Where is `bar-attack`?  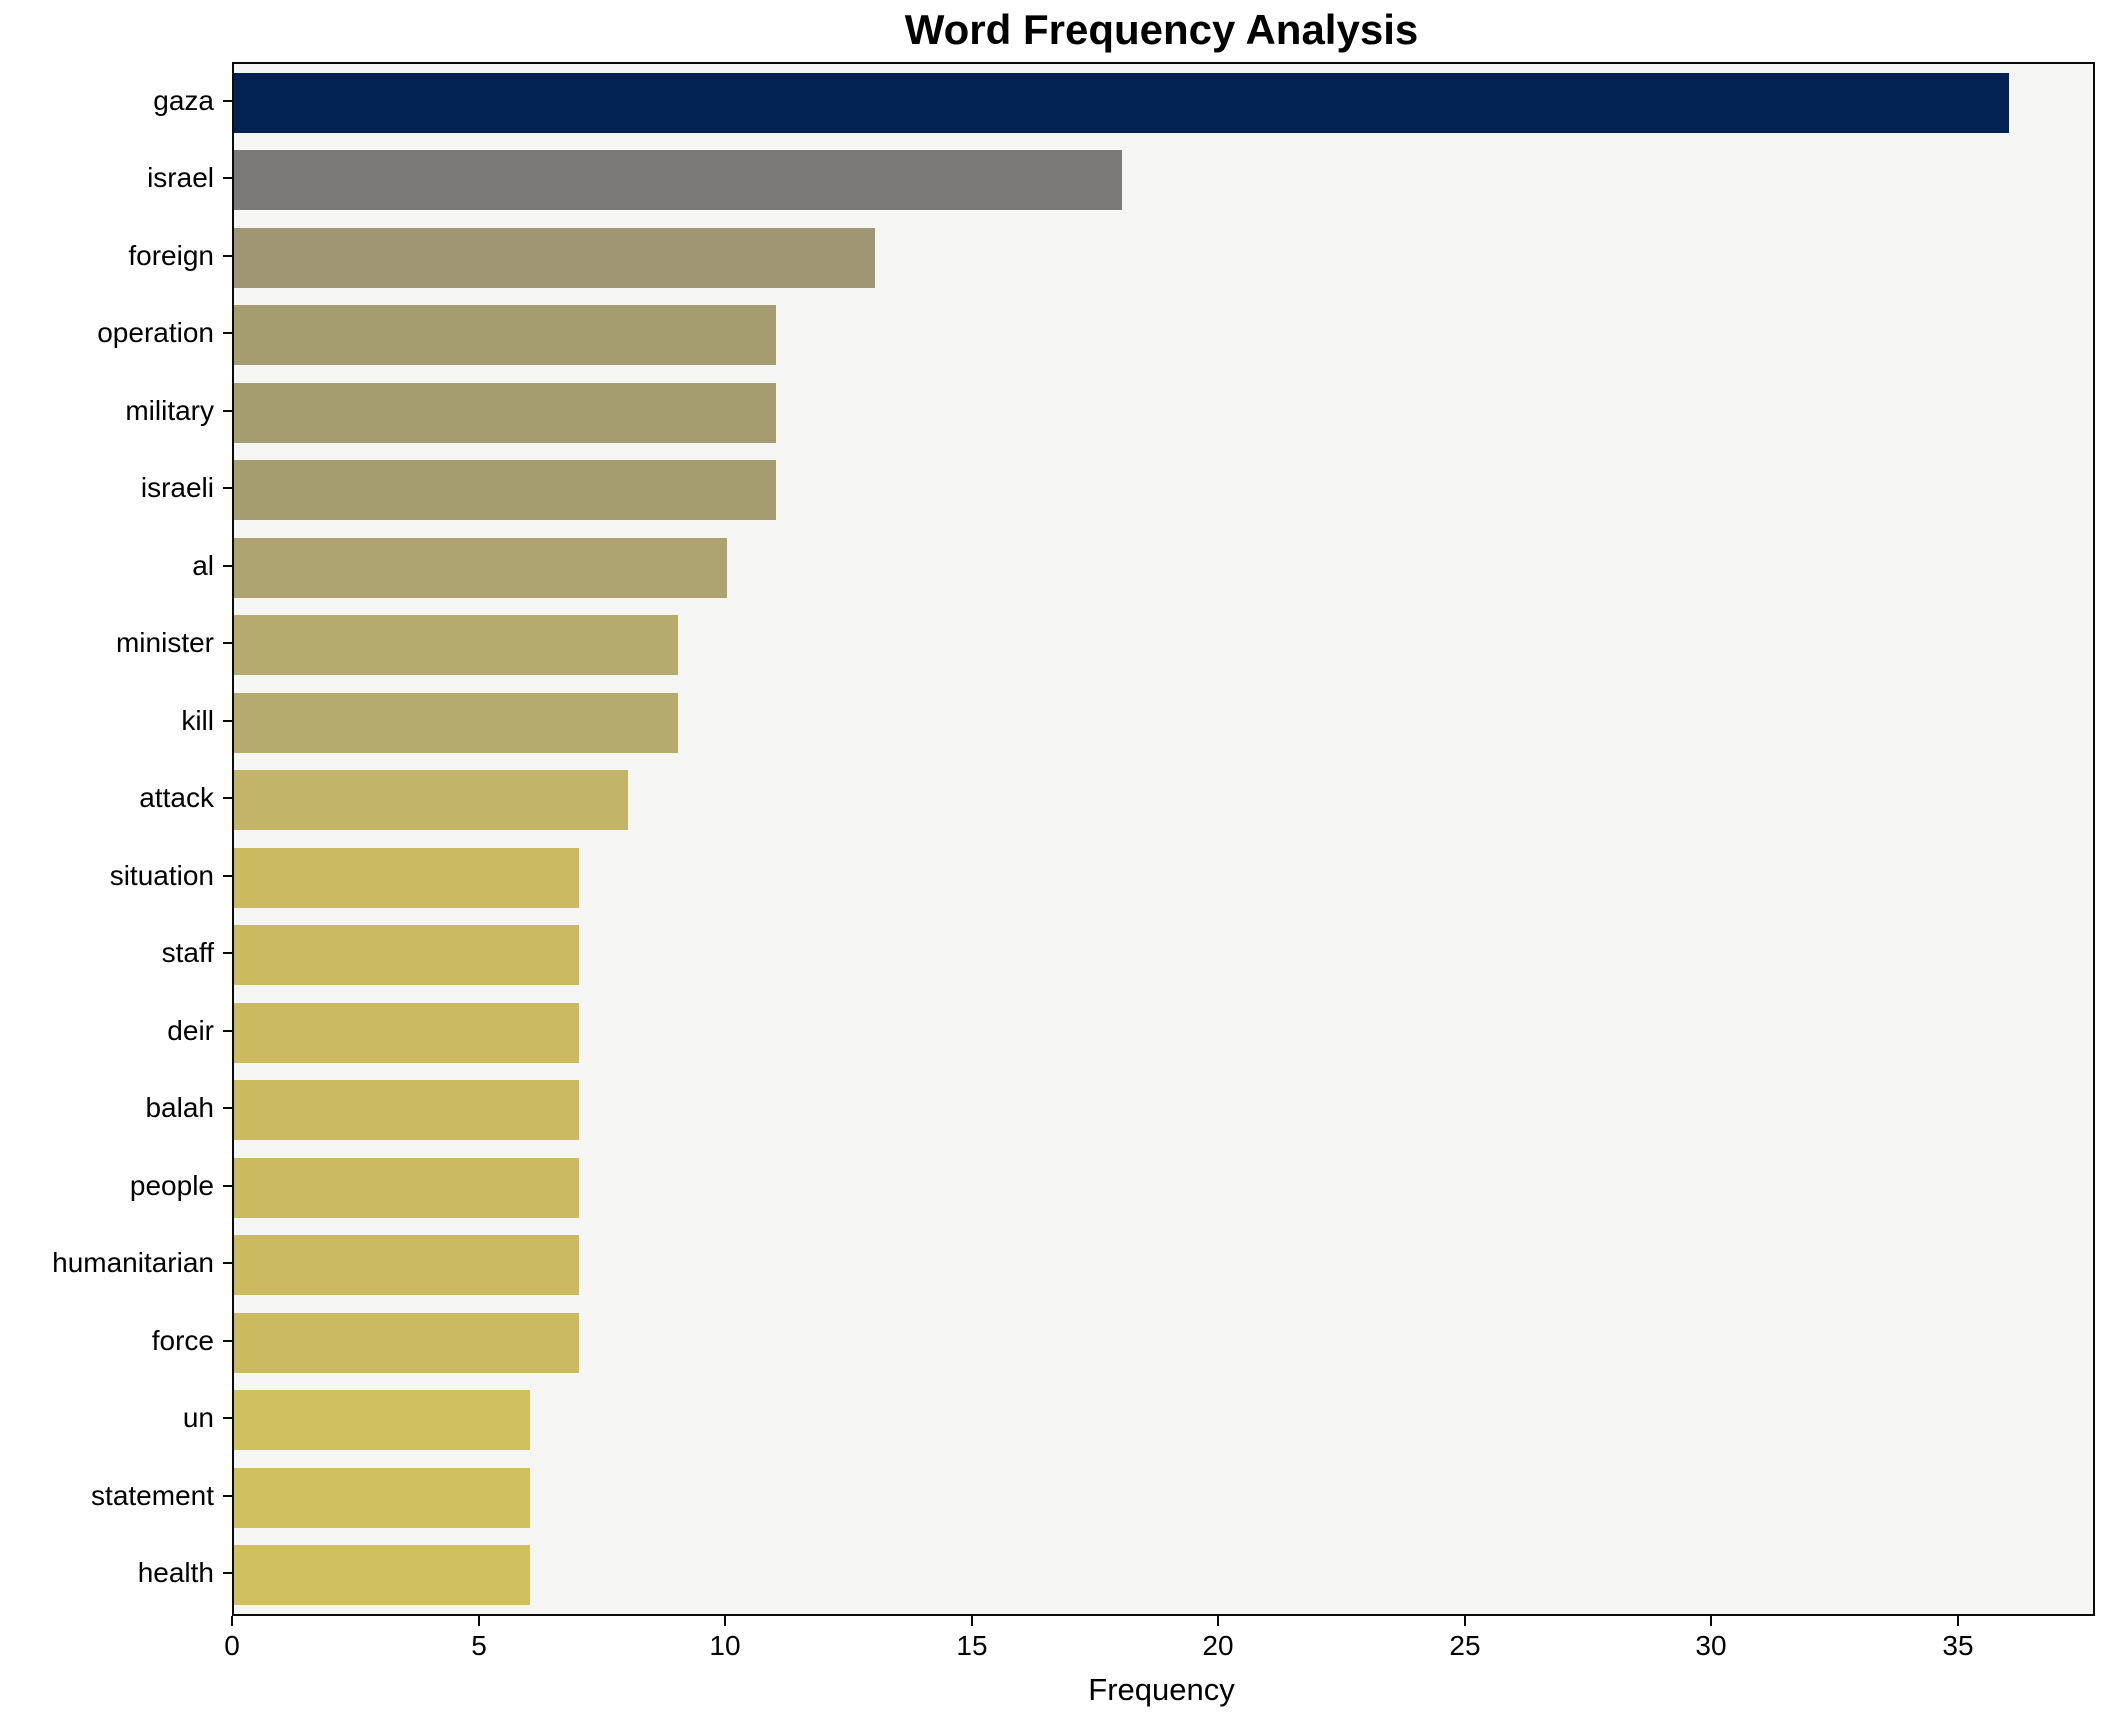 bar-attack is located at coordinates (431, 800).